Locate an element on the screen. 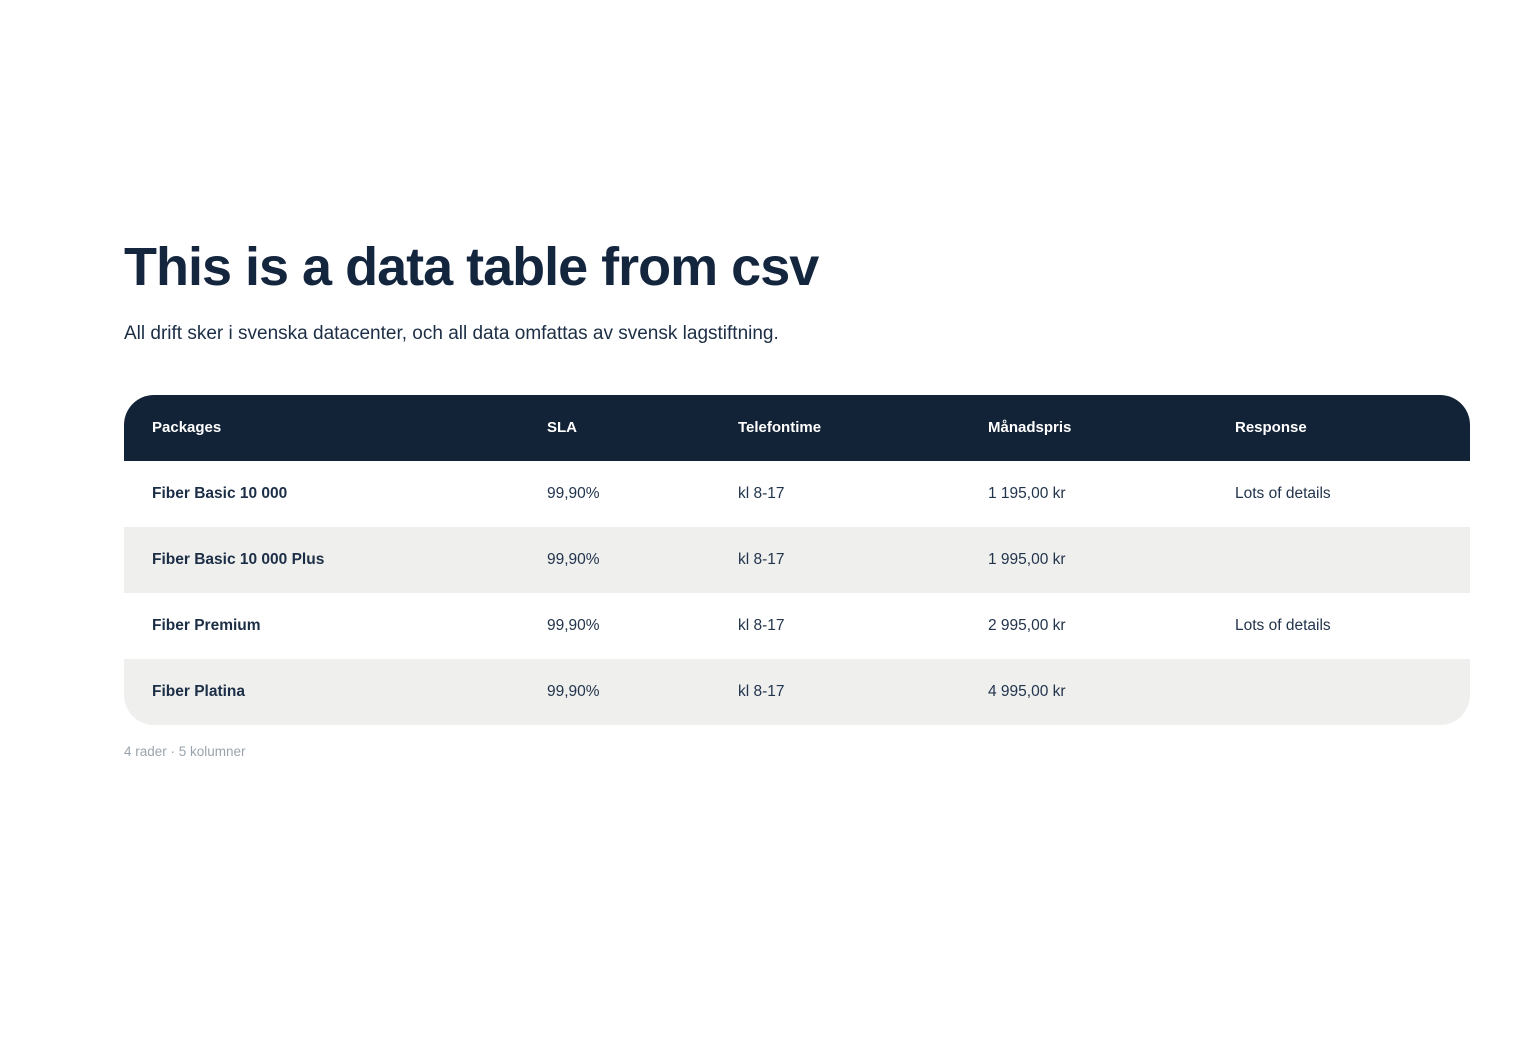 This screenshot has height=1040, width=1533. column-header: Telefontime is located at coordinates (780, 428).